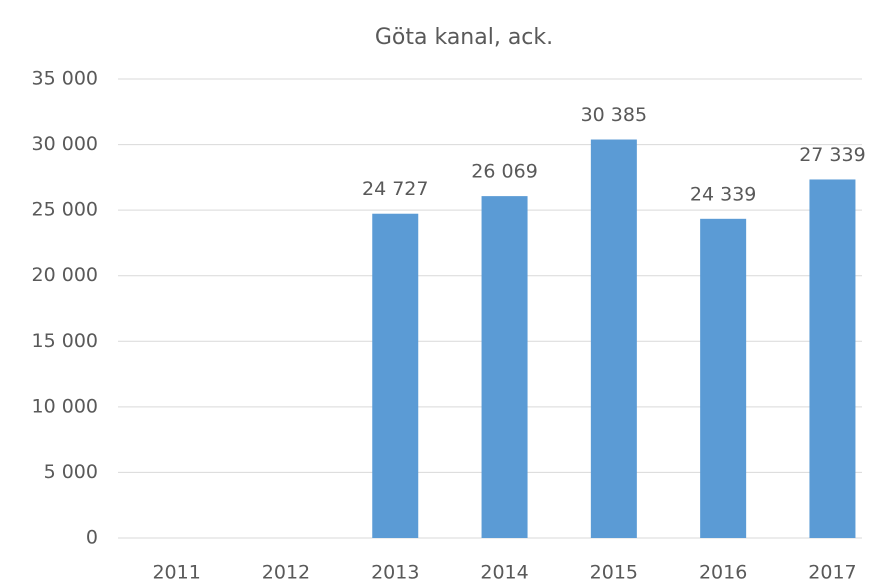 The height and width of the screenshot is (587, 871). What do you see at coordinates (65, 275) in the screenshot?
I see `y-tick-label: 20 000` at bounding box center [65, 275].